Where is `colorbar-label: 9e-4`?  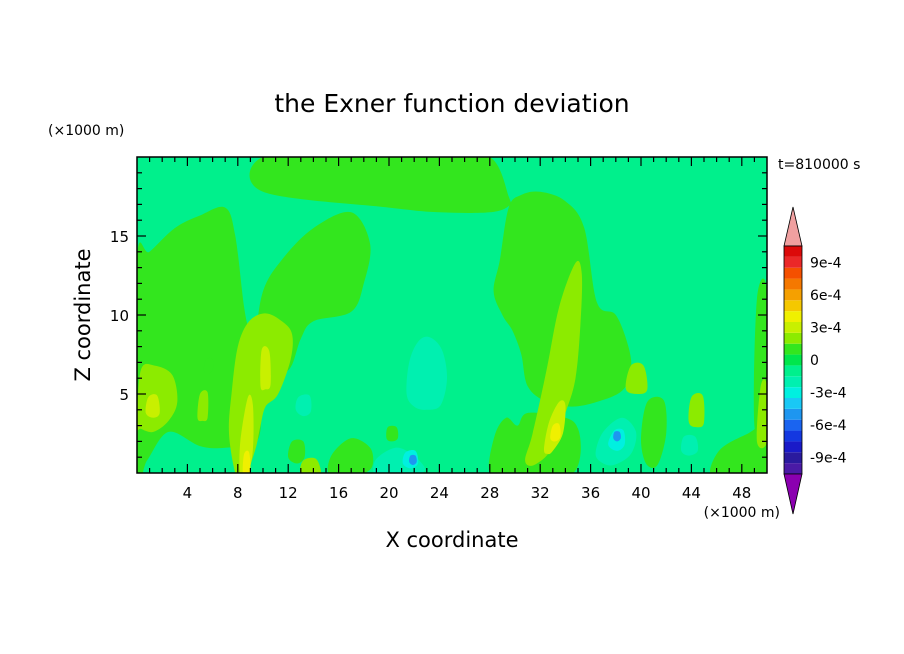
colorbar-label: 9e-4 is located at coordinates (826, 263).